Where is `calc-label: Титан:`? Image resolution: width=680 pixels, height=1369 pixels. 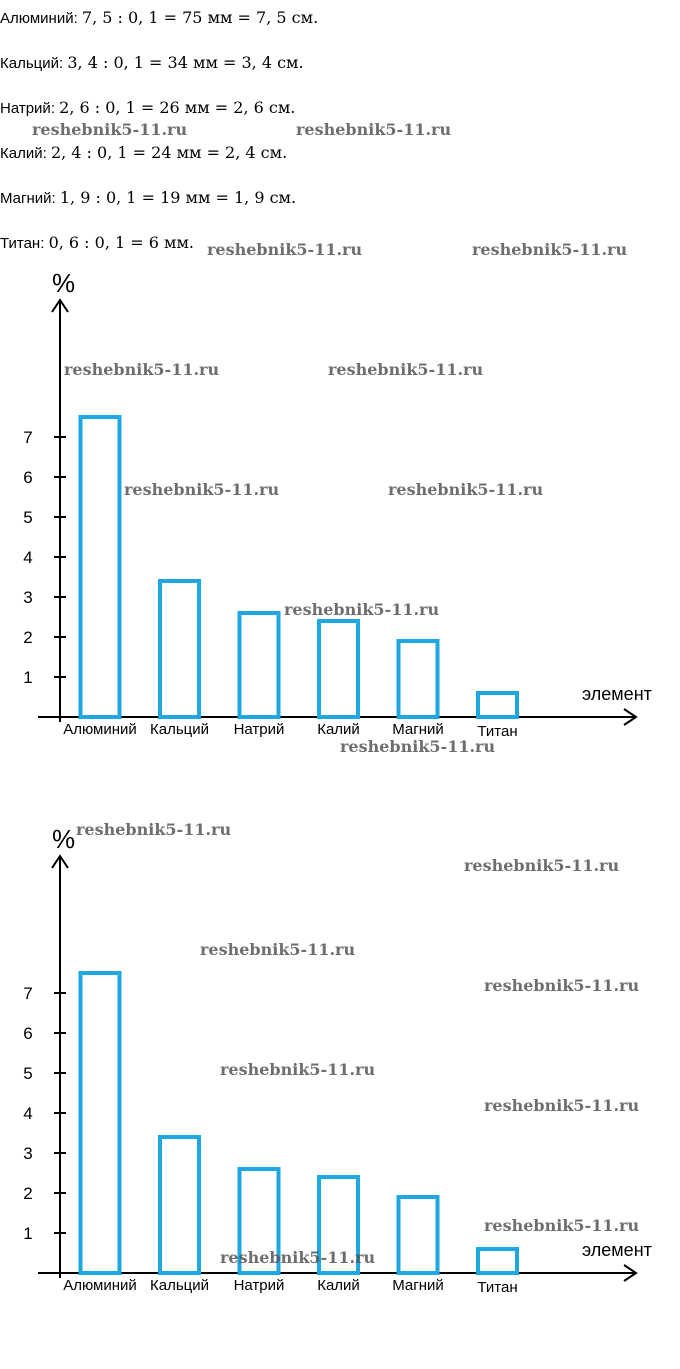 calc-label: Титан: is located at coordinates (22, 243).